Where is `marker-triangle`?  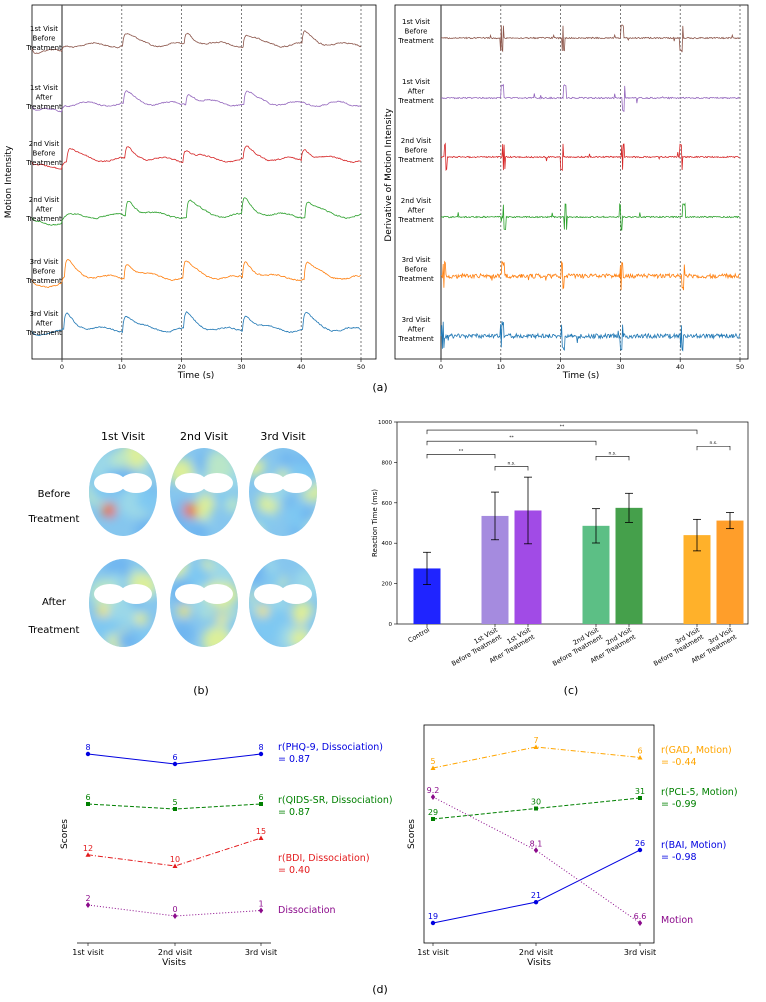 marker-triangle is located at coordinates (88, 854).